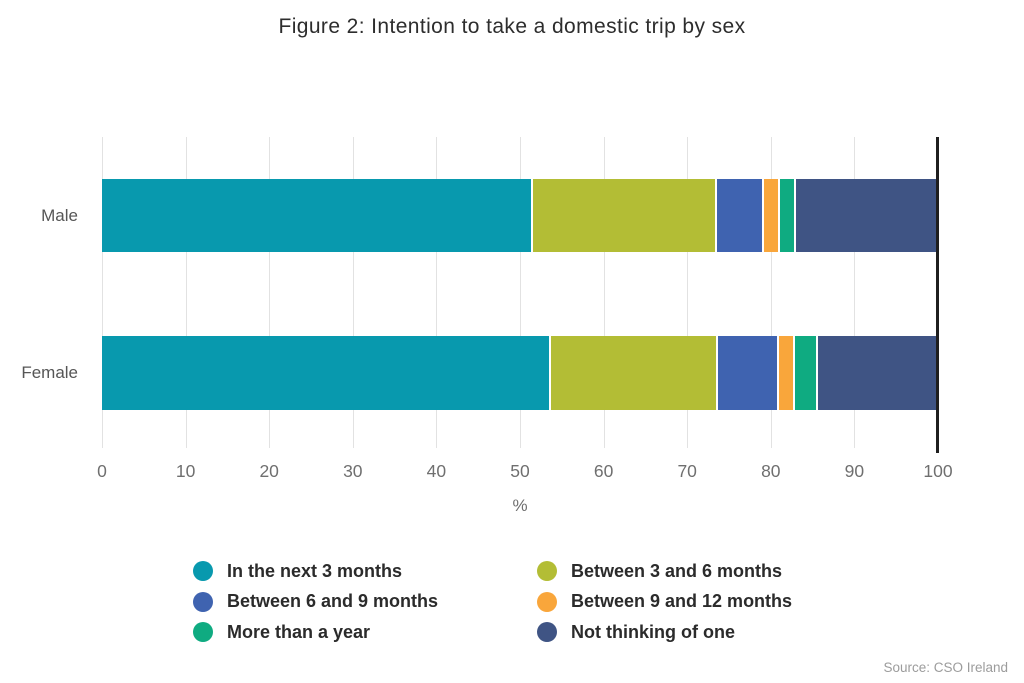 The width and height of the screenshot is (1024, 683). What do you see at coordinates (102, 471) in the screenshot?
I see `x-tick-label-0: 0` at bounding box center [102, 471].